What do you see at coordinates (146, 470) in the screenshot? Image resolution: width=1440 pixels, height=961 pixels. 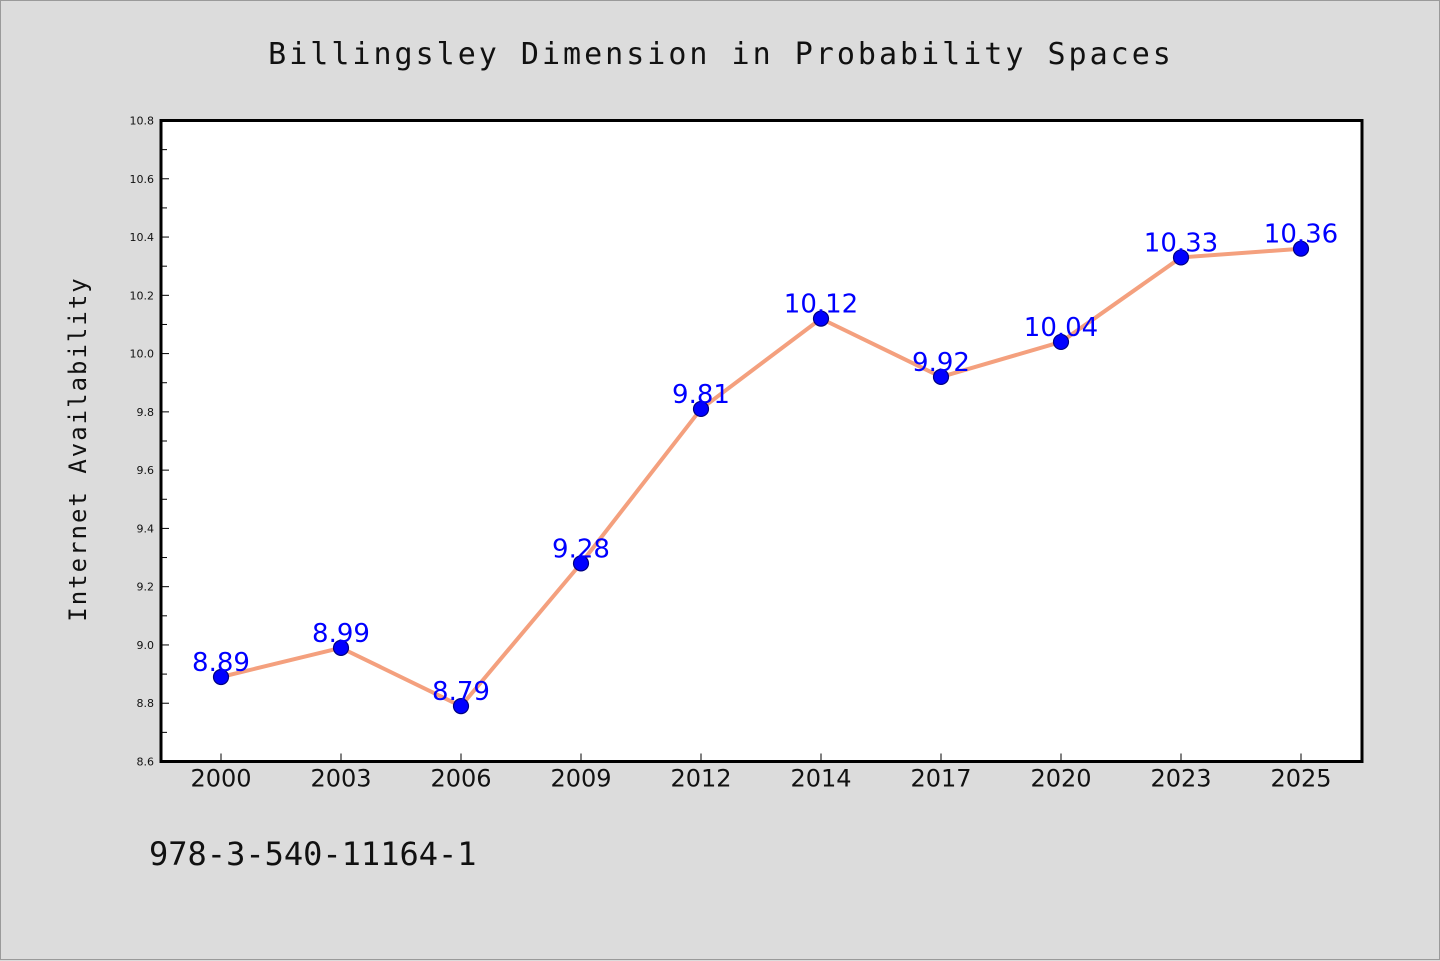 I see `y-tick-label: 9.6` at bounding box center [146, 470].